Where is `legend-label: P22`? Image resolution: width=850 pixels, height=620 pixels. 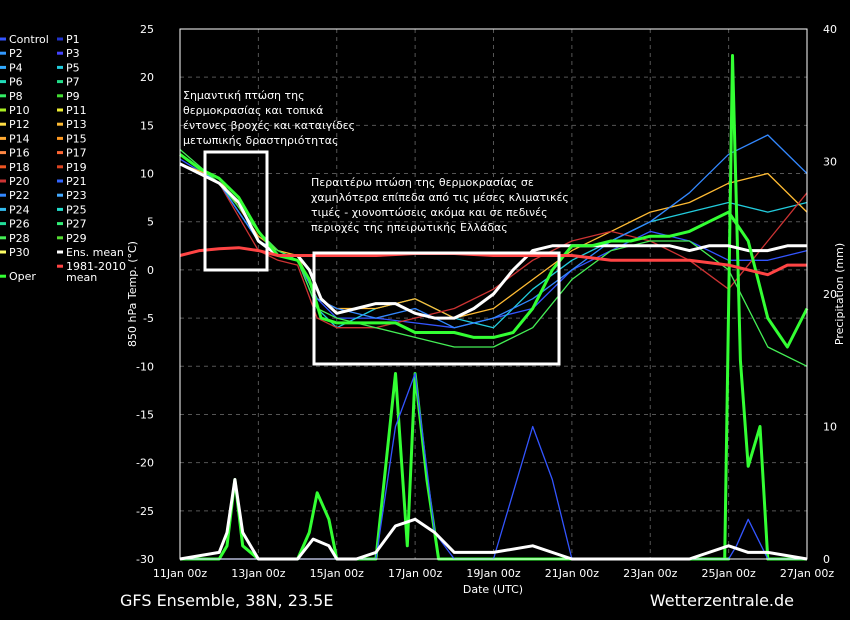
legend-label: P22 is located at coordinates (19, 195).